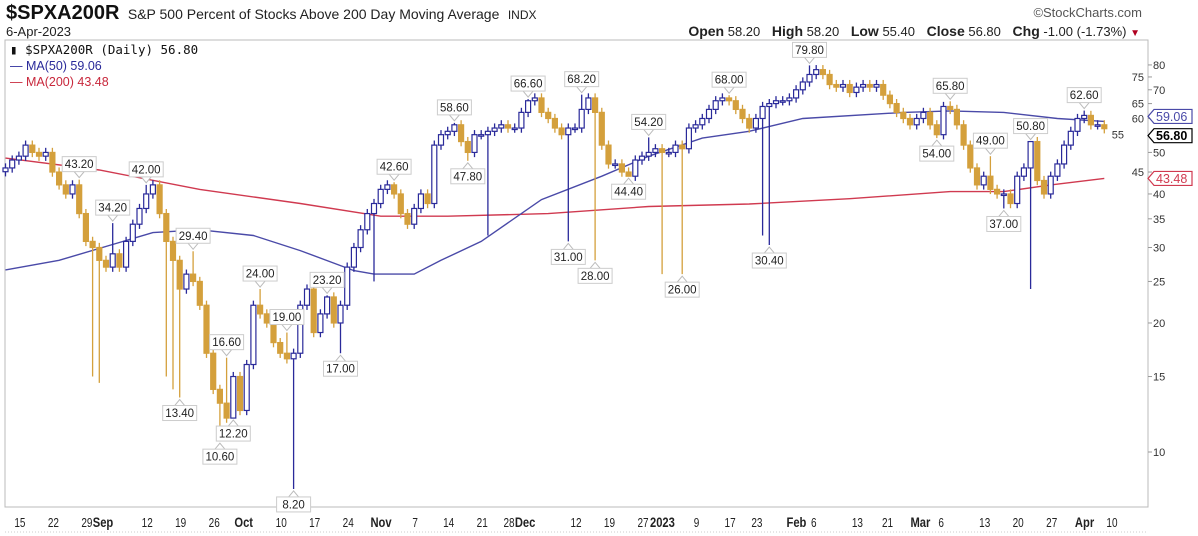 The image size is (1198, 536). What do you see at coordinates (936, 155) in the screenshot?
I see `data-label-text: 54.00` at bounding box center [936, 155].